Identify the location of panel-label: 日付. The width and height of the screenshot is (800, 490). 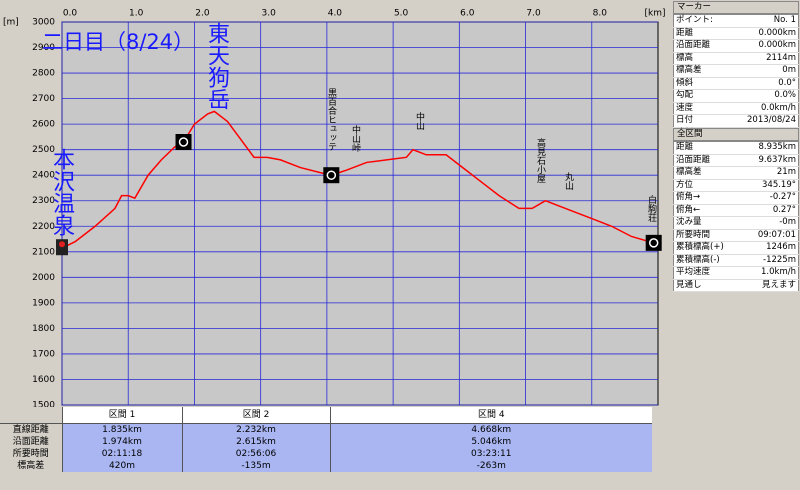
(700, 121).